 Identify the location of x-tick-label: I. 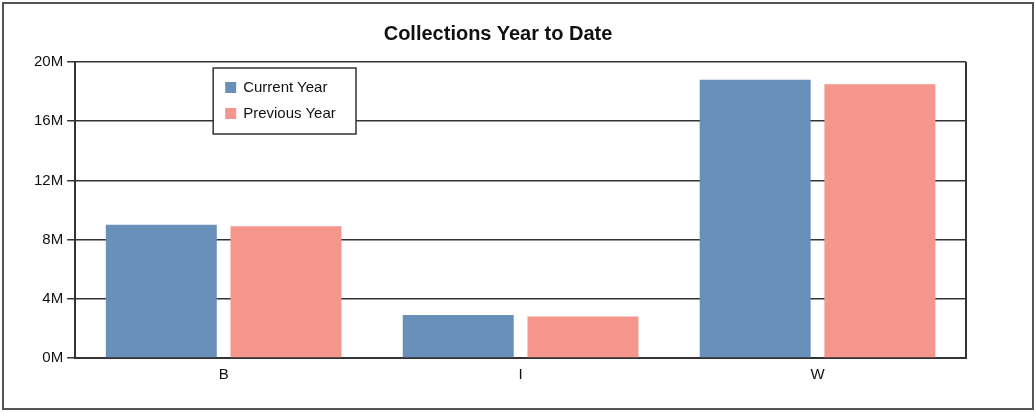
(520, 374).